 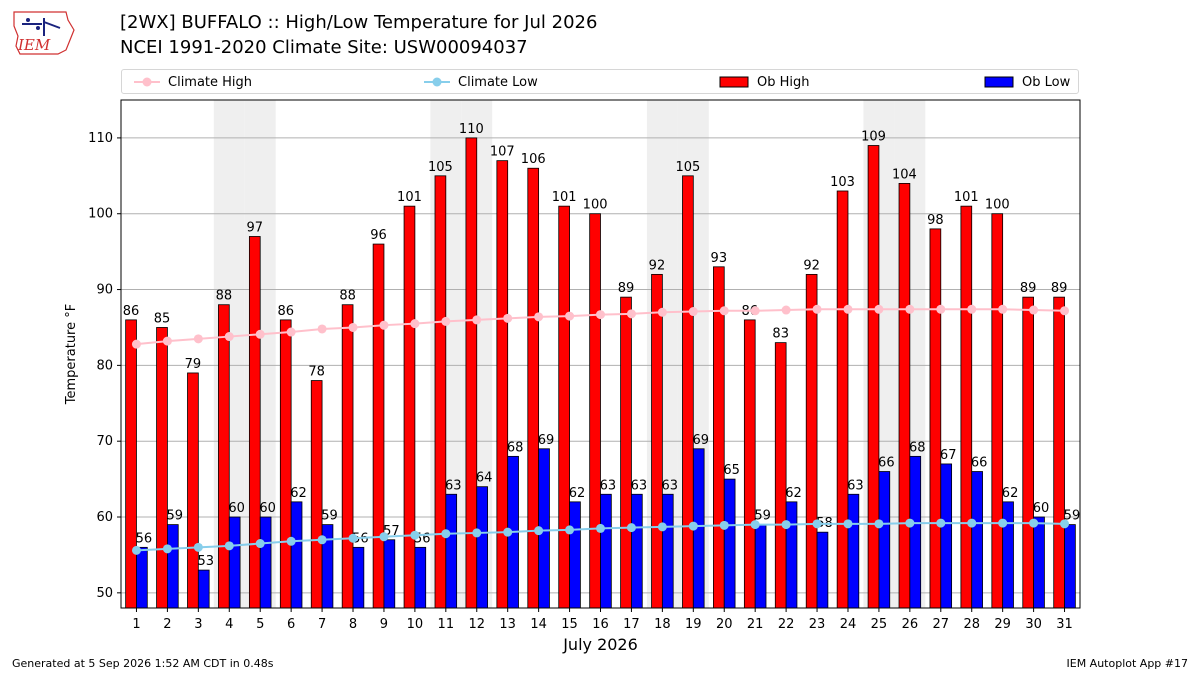 What do you see at coordinates (1046, 82) in the screenshot?
I see `legend-label-ob-low: Ob Low` at bounding box center [1046, 82].